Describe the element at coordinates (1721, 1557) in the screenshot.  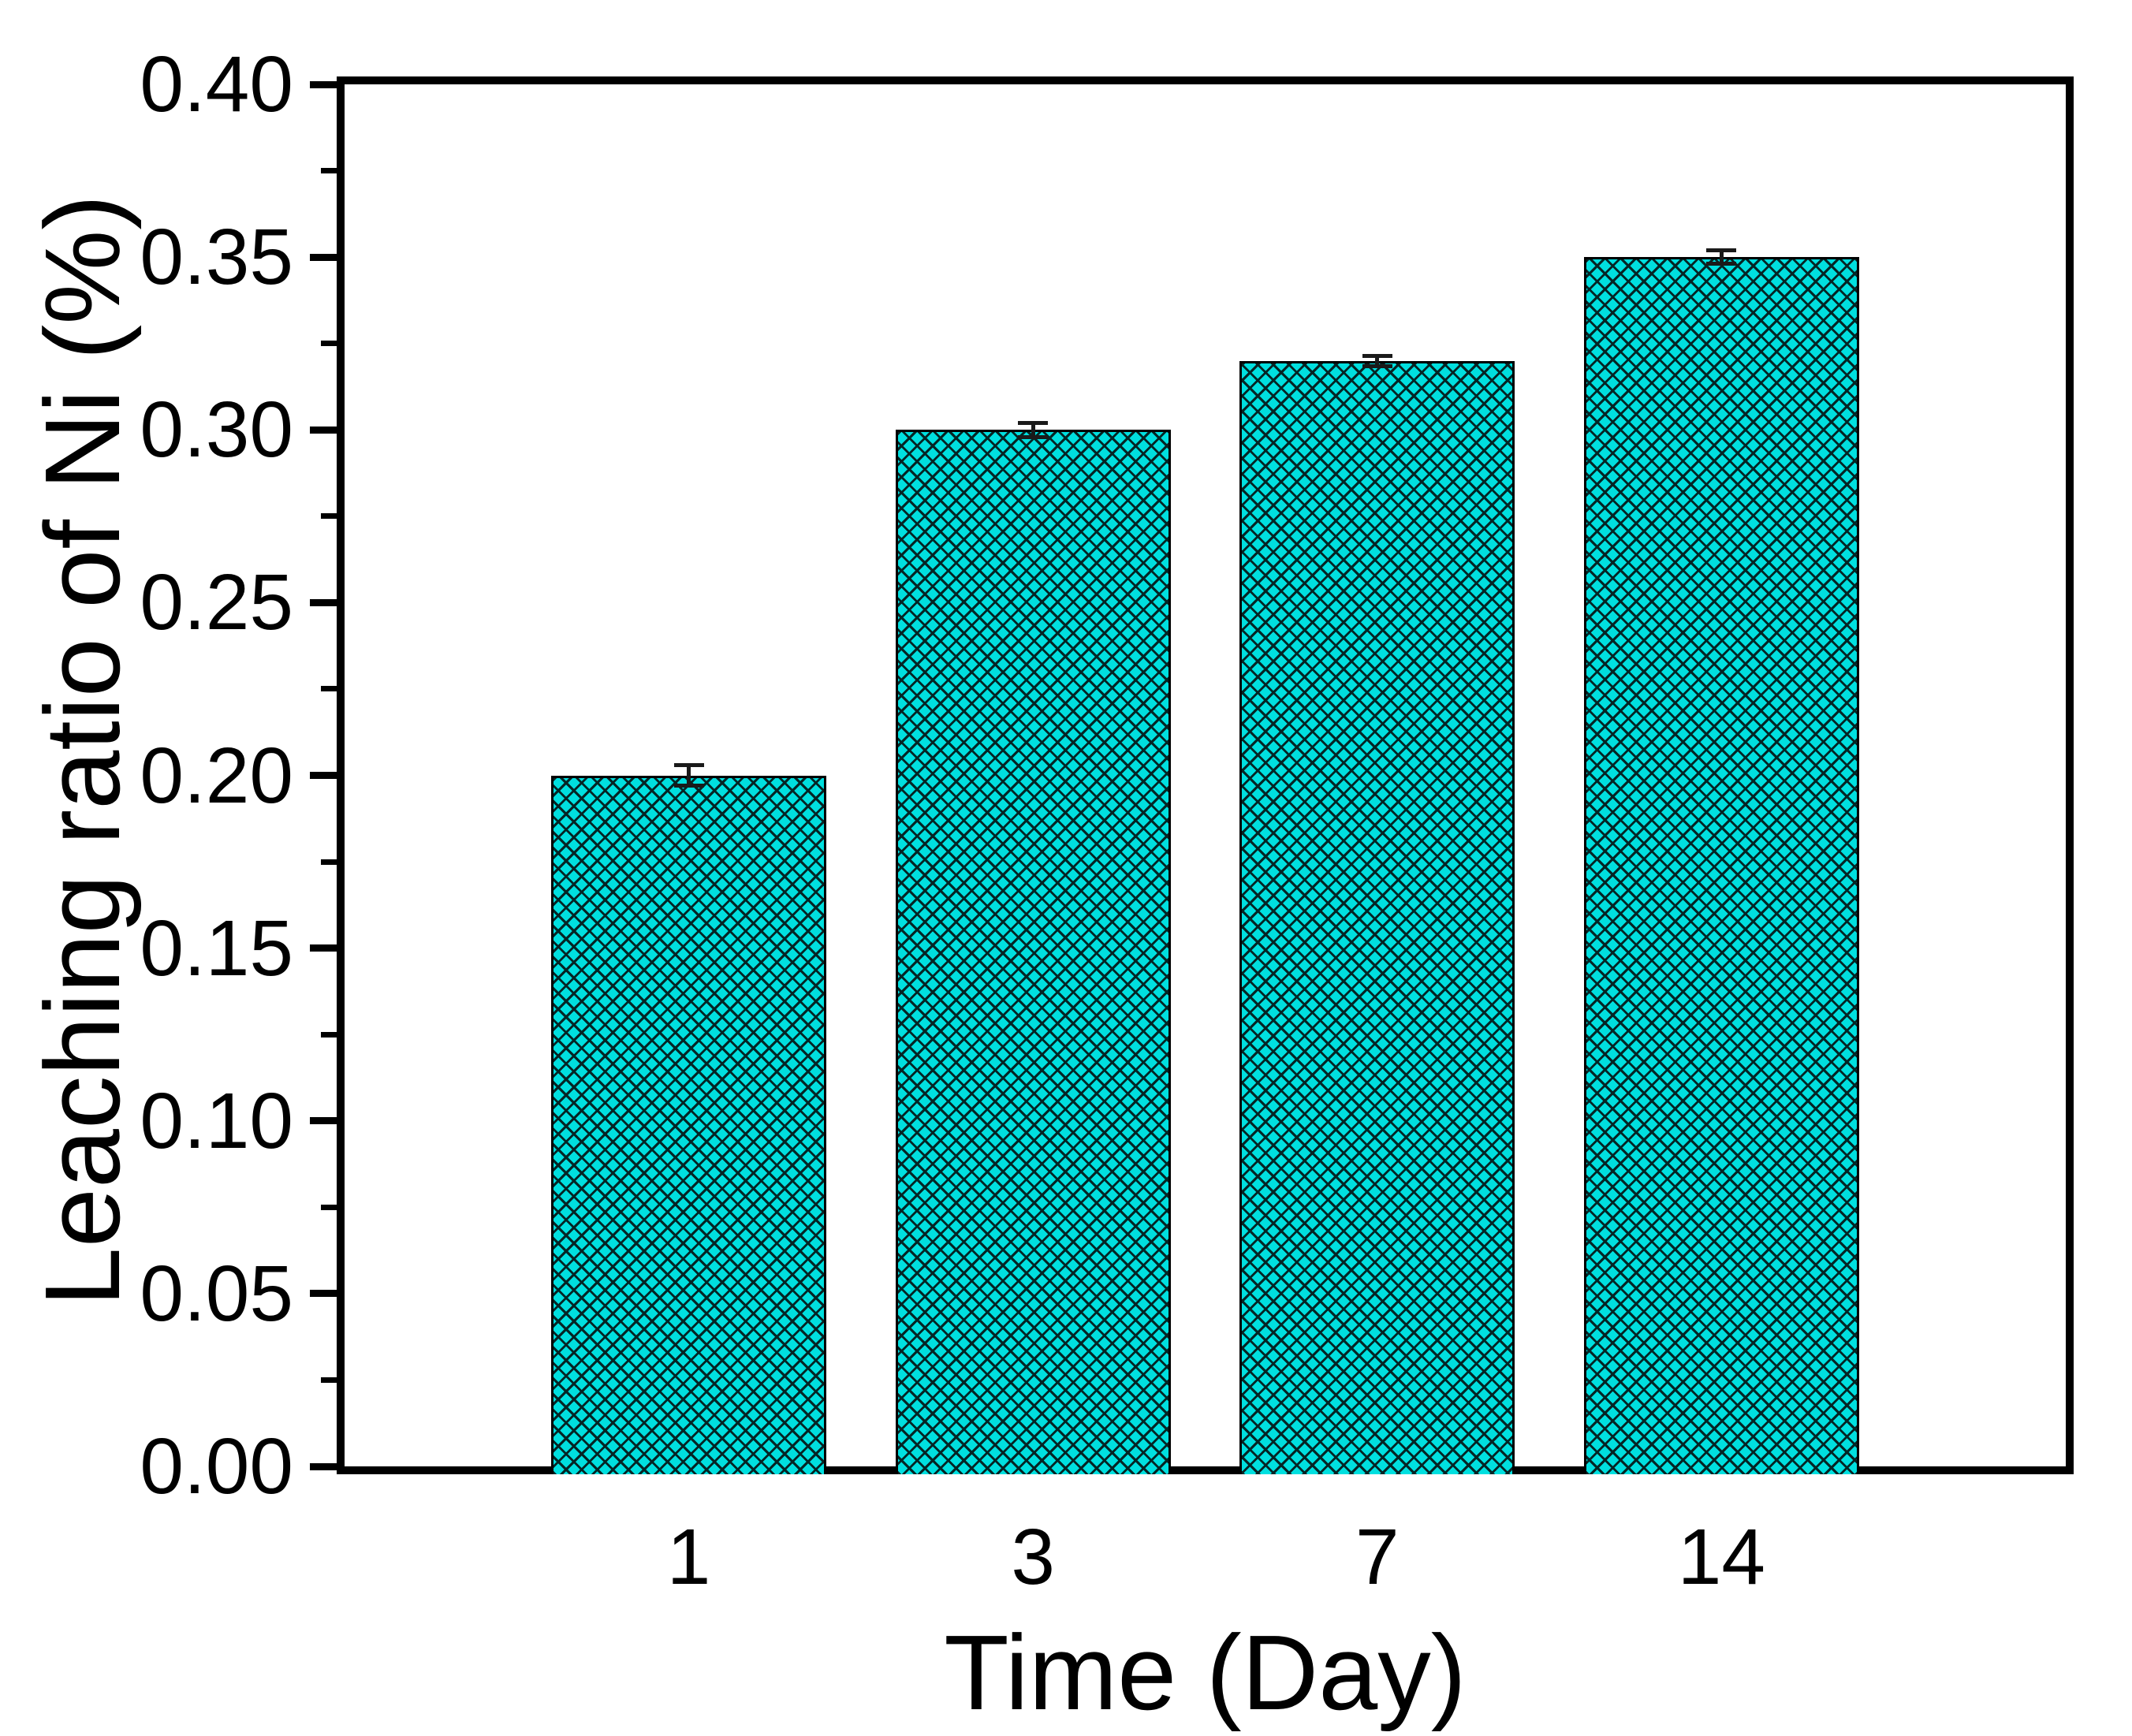
I see `x-tick-label: 14` at that location.